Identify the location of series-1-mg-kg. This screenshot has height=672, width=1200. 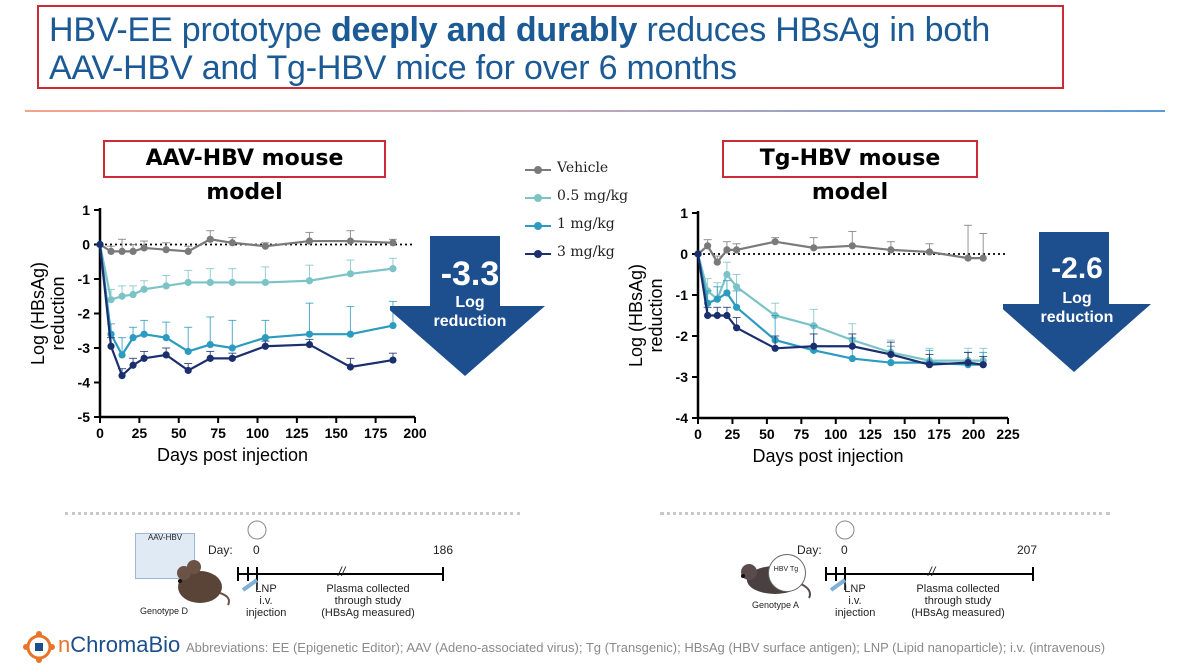
(246, 299).